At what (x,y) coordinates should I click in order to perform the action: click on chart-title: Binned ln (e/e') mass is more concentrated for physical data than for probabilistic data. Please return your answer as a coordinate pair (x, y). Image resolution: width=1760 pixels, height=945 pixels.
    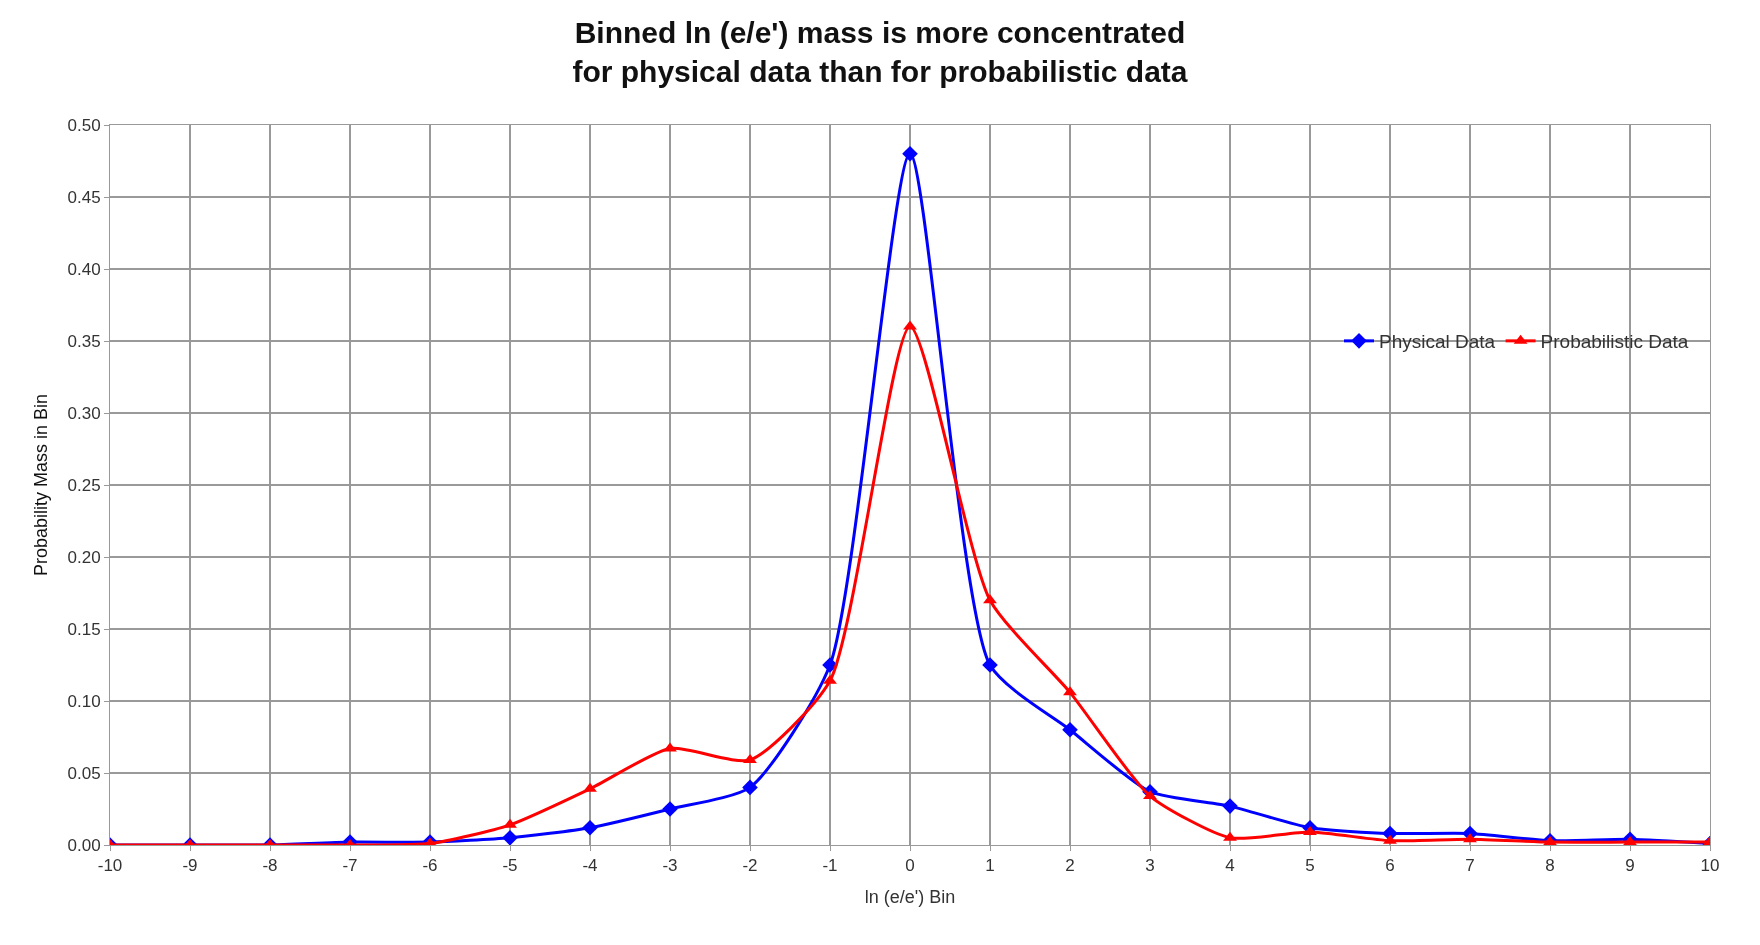
    Looking at the image, I should click on (880, 51).